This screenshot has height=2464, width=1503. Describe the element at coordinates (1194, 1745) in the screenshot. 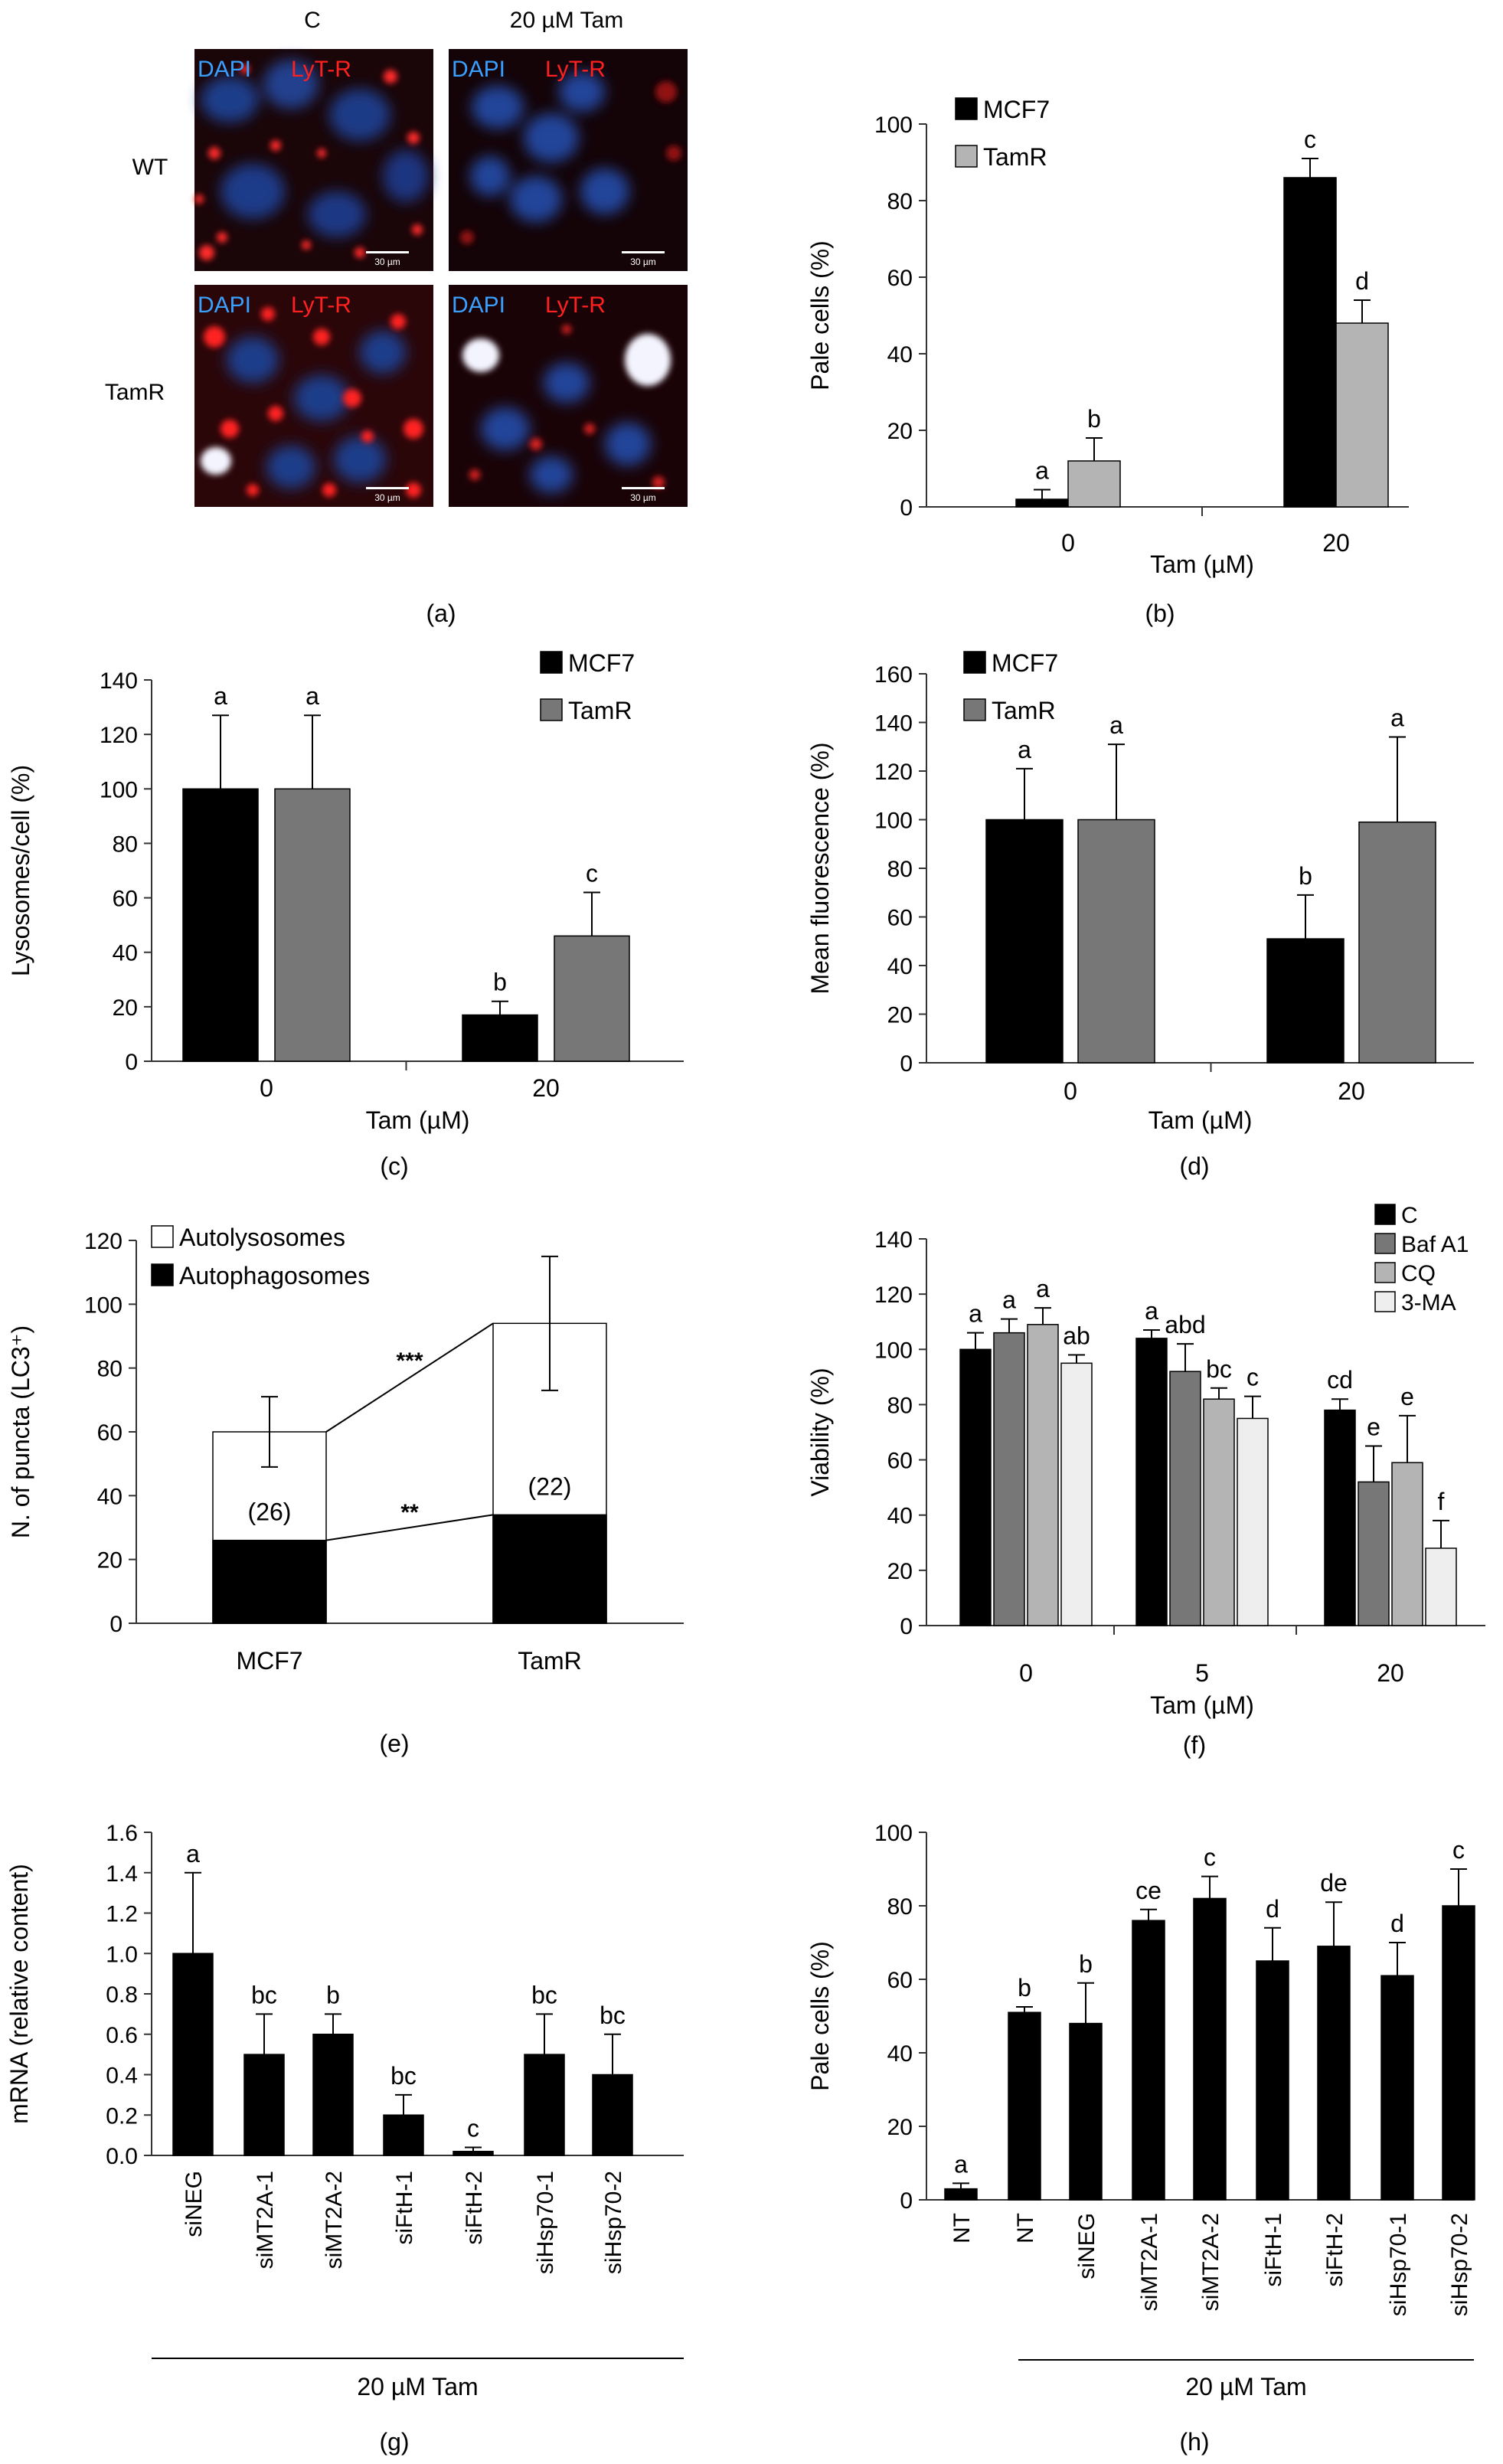

I see `panel-label: (f)` at that location.